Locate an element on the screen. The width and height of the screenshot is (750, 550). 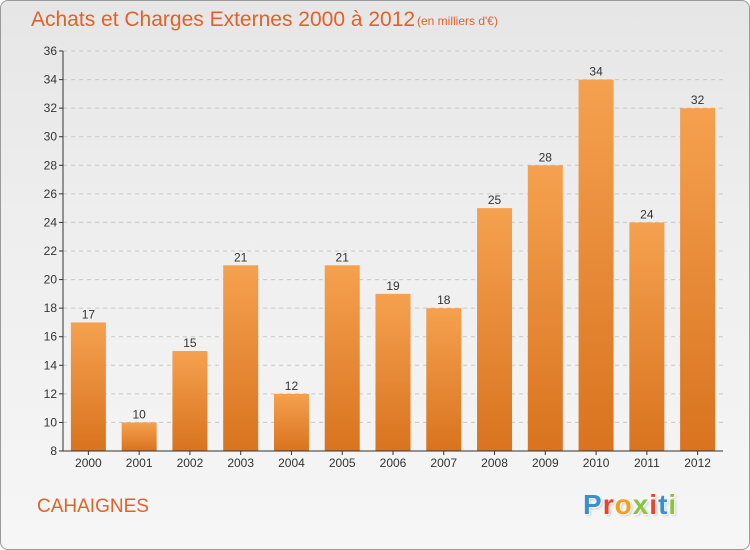
y-tick-label: 16 is located at coordinates (51, 337).